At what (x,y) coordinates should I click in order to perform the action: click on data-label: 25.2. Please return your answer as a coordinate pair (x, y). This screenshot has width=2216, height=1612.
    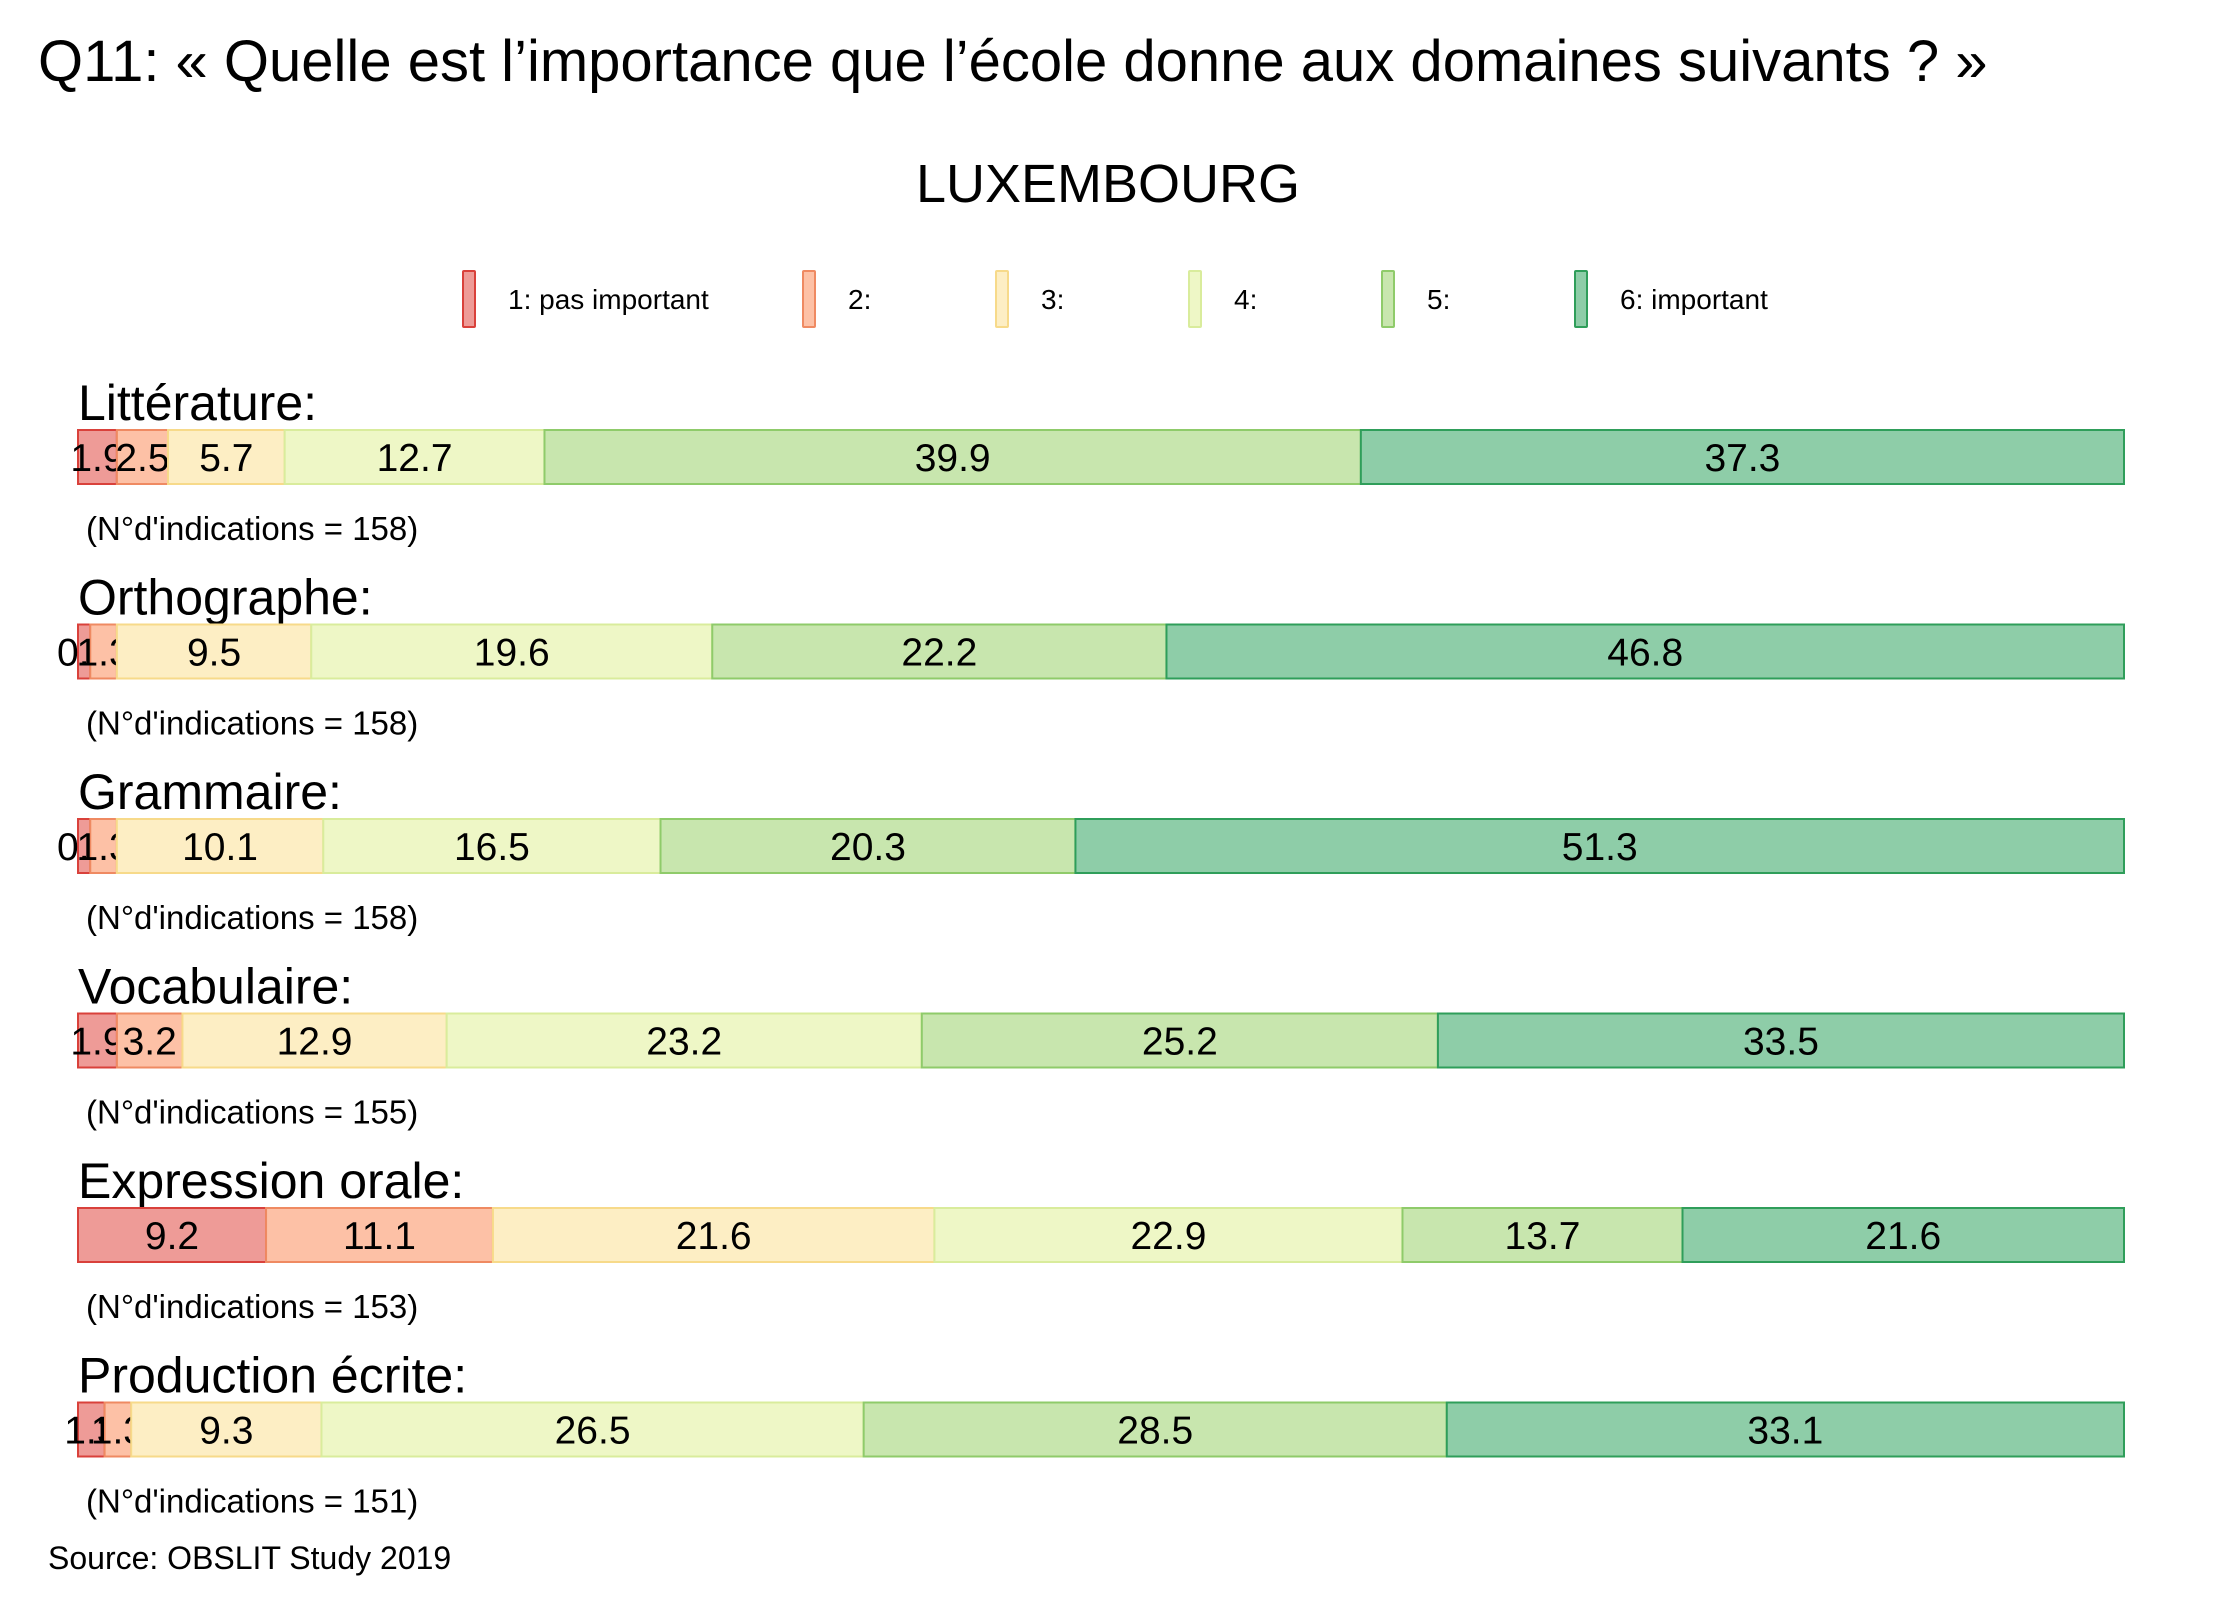
    Looking at the image, I should click on (1180, 1042).